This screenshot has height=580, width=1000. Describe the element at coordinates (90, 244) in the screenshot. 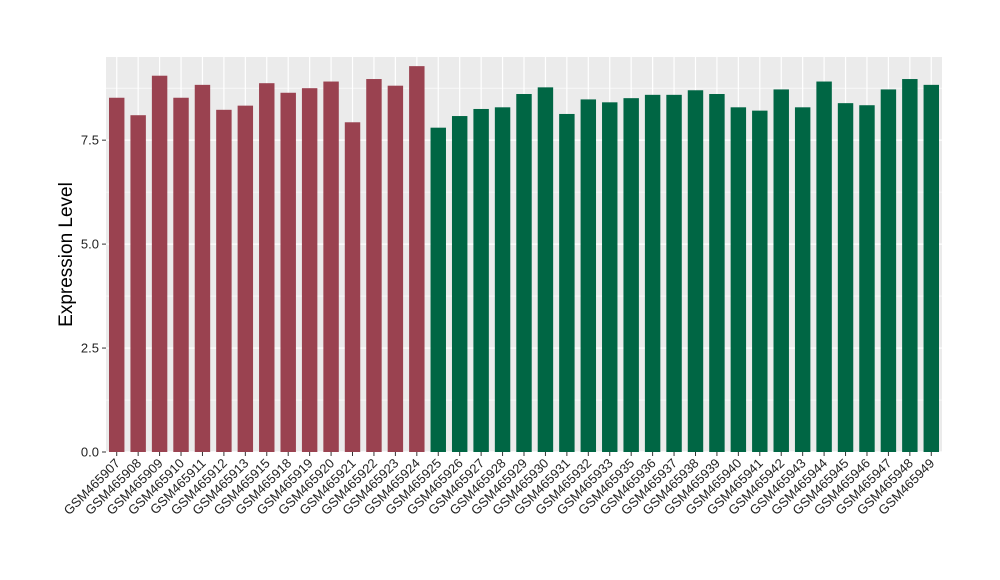

I see `y-tick-label: 5.0` at that location.